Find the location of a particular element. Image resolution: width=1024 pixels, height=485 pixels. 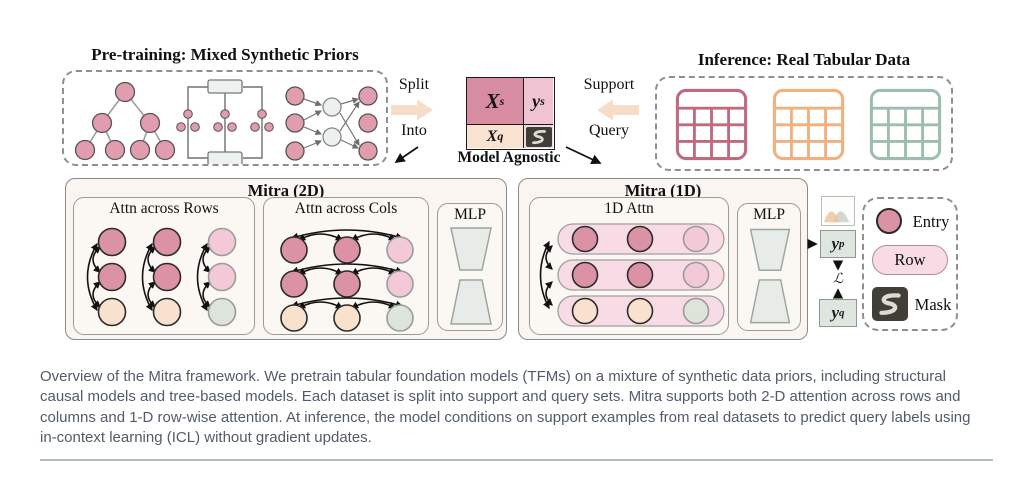

attn-1d-panel: 1D Attn is located at coordinates (629, 266).